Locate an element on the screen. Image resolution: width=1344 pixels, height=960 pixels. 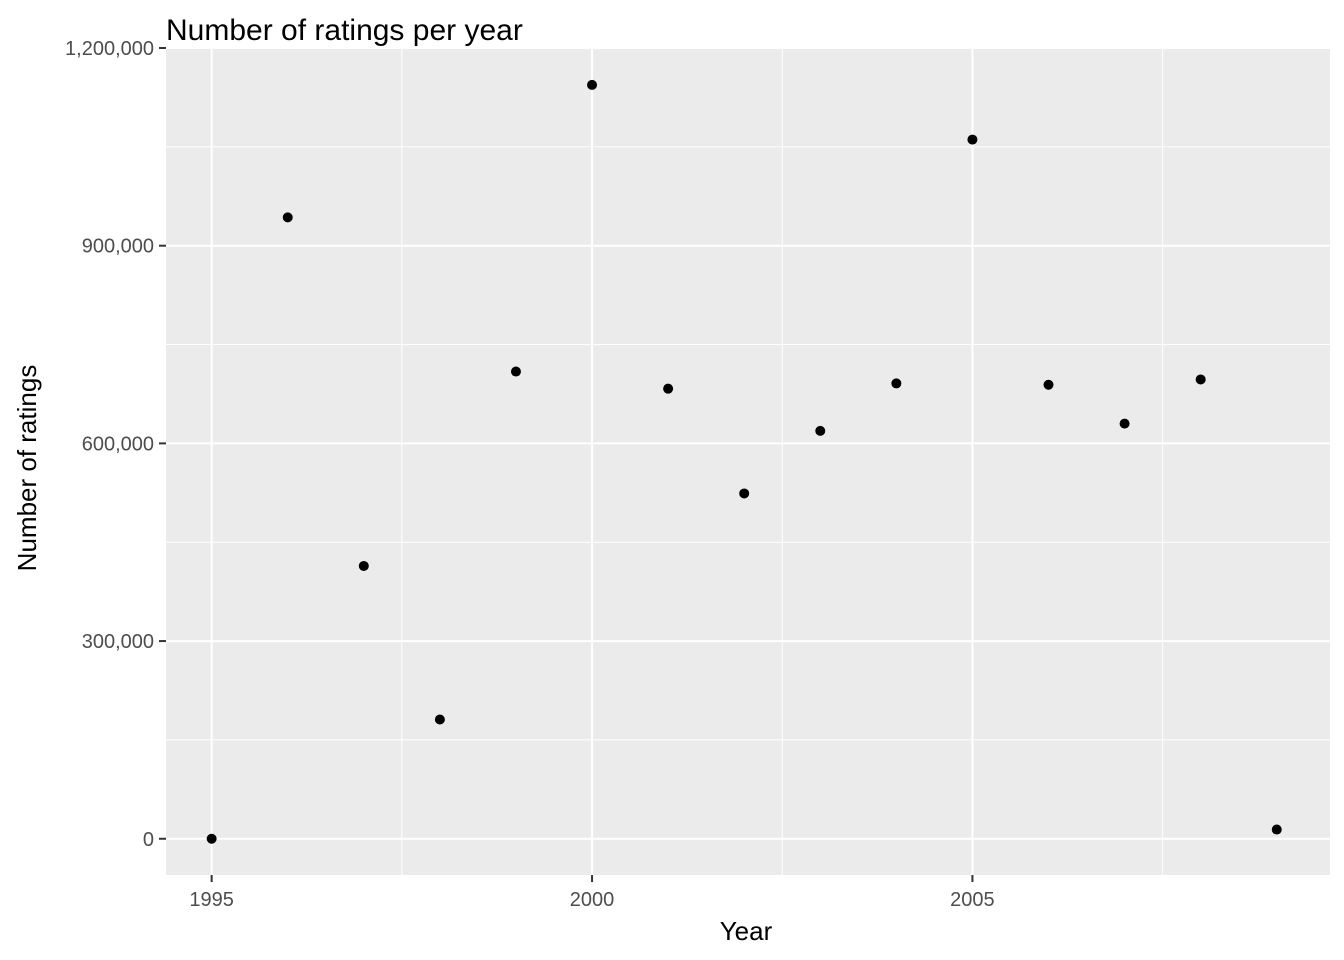
chart-title: Number of ratings per year is located at coordinates (344, 30).